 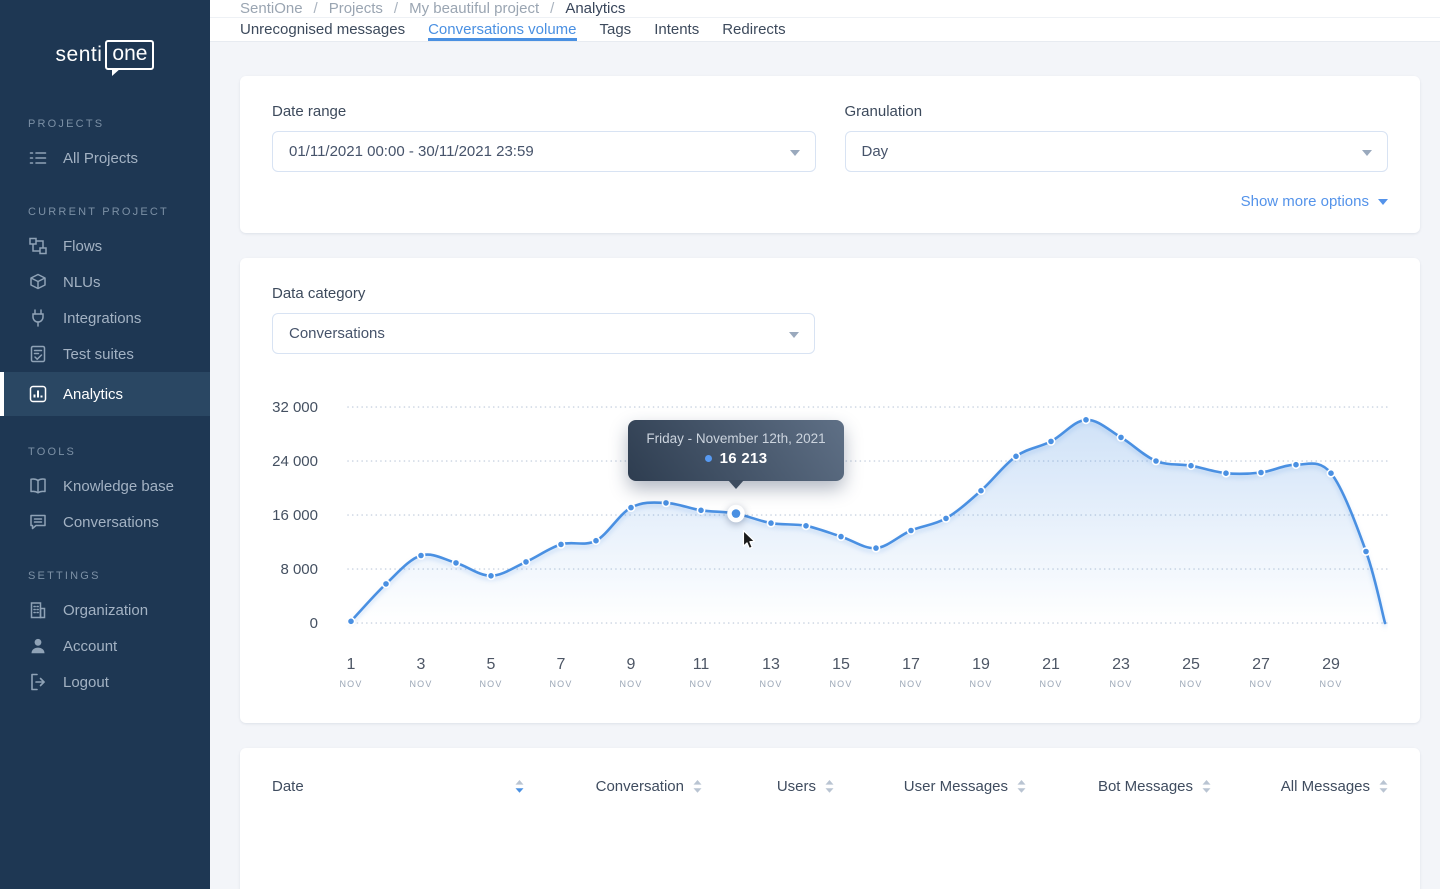 What do you see at coordinates (754, 29) in the screenshot?
I see `tab-redirects: Redirects` at bounding box center [754, 29].